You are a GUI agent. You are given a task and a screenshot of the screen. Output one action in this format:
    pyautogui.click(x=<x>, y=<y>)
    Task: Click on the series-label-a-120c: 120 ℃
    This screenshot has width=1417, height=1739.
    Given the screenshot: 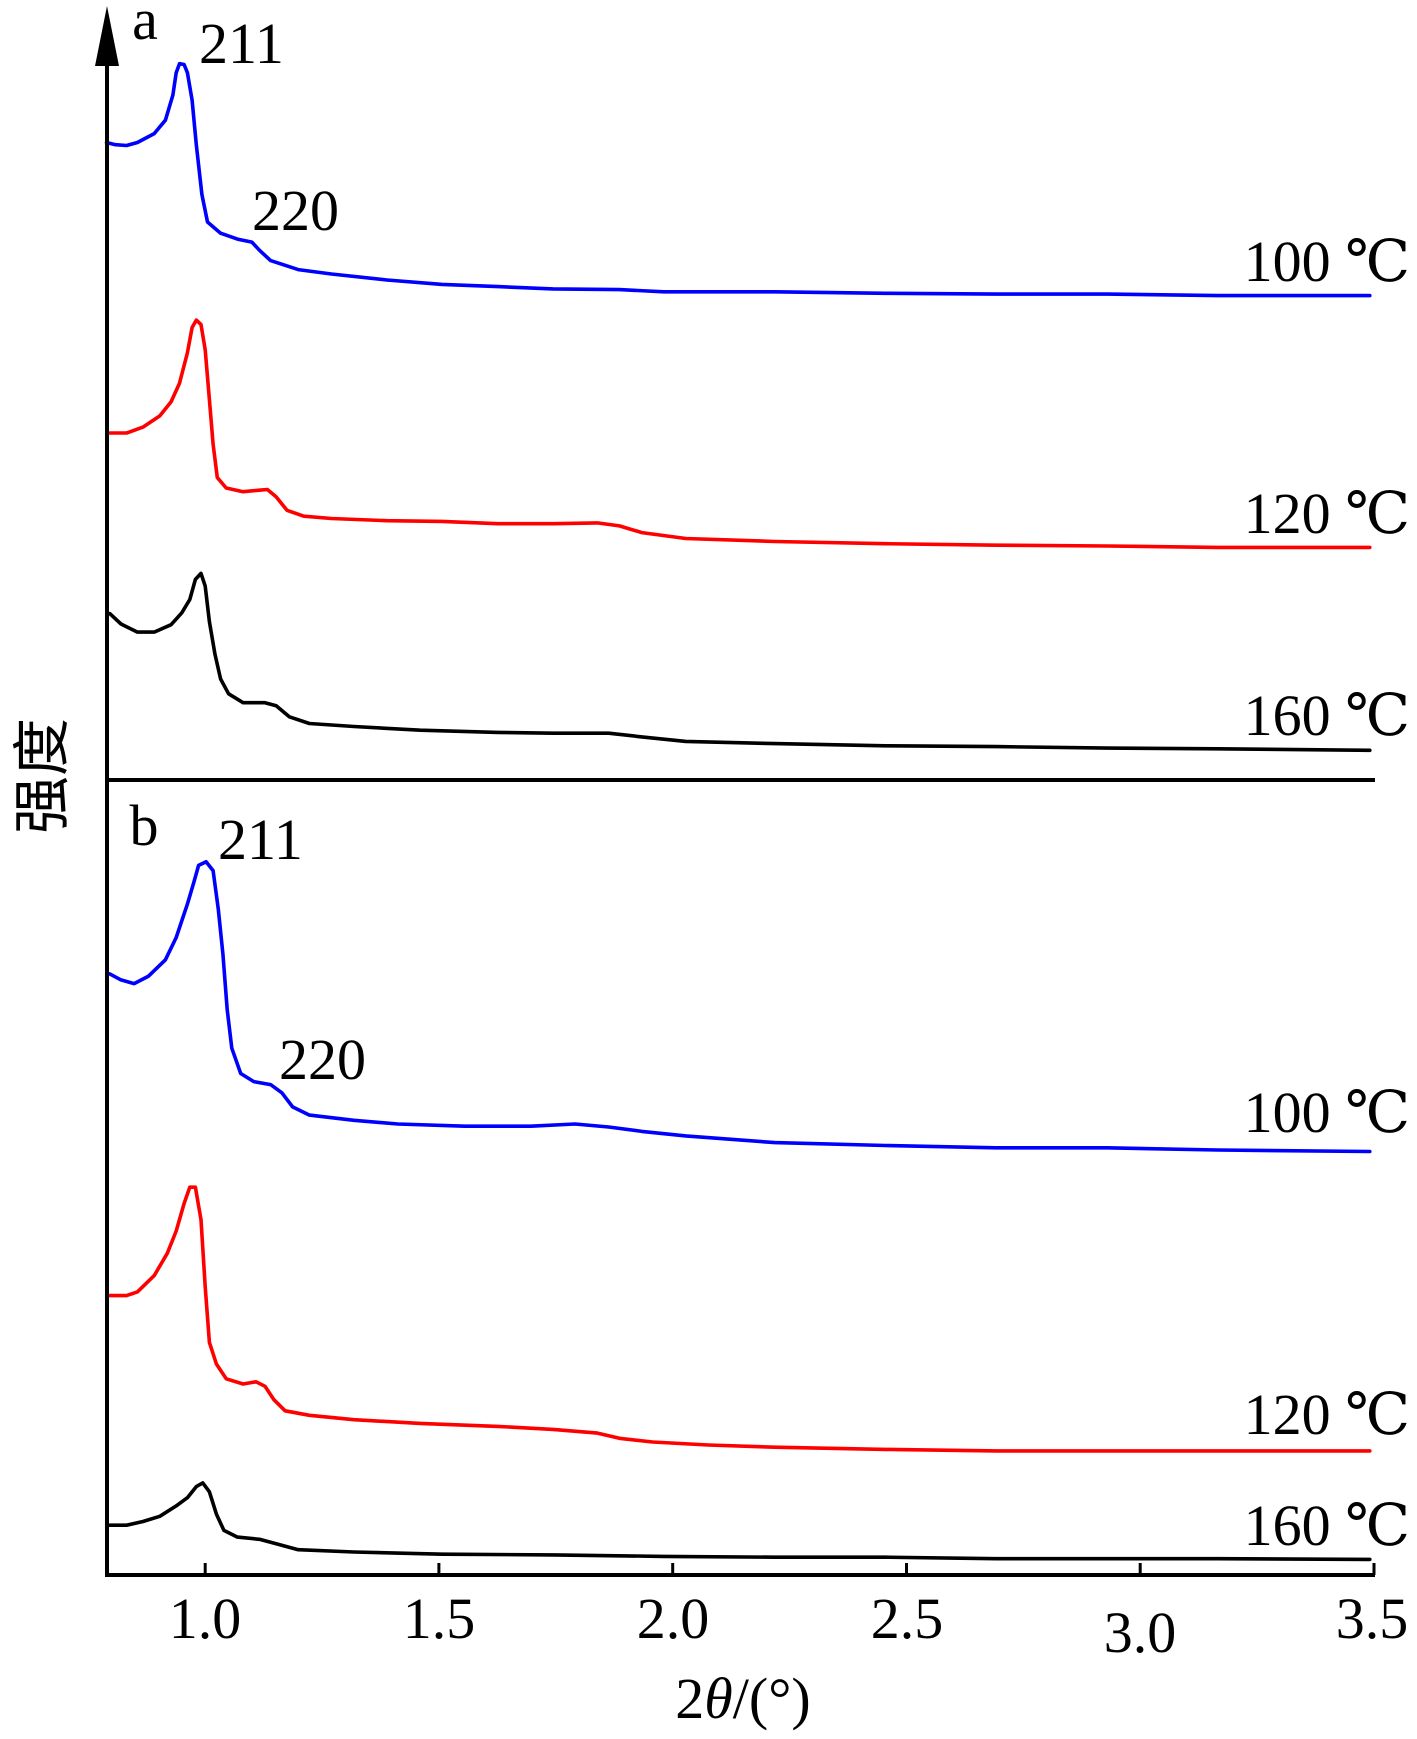 What is the action you would take?
    pyautogui.click(x=1327, y=513)
    